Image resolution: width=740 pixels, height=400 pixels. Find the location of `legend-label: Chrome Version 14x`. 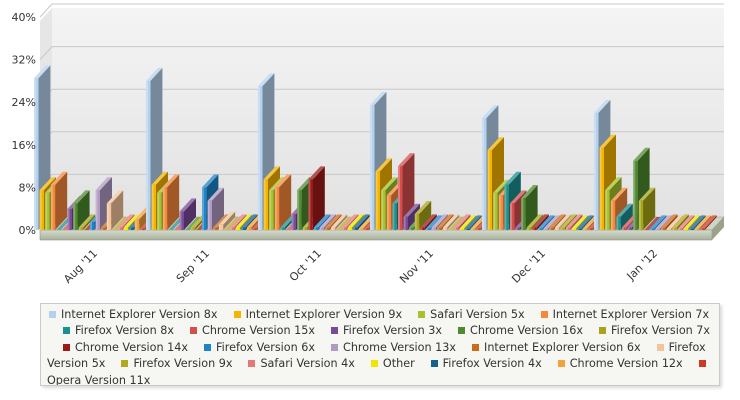

legend-label: Chrome Version 14x is located at coordinates (131, 347).